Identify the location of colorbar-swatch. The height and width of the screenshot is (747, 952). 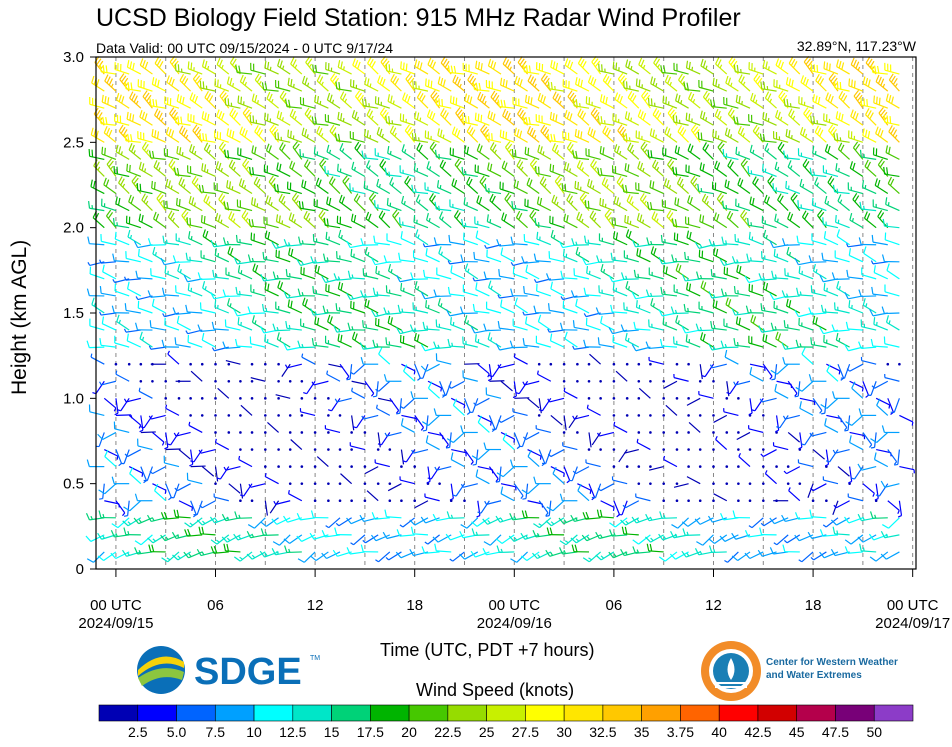
(118, 713).